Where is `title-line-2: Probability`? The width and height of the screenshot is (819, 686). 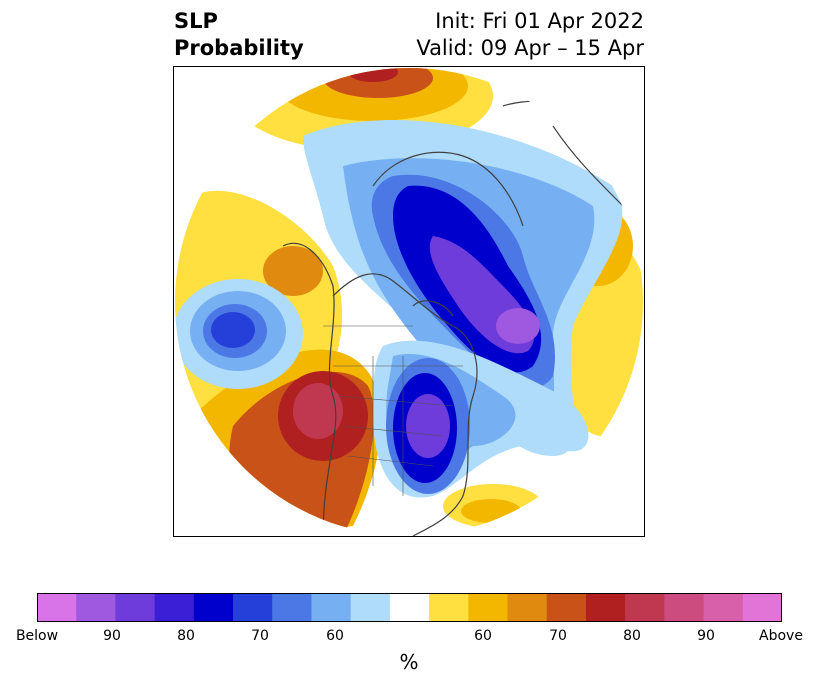
title-line-2: Probability is located at coordinates (239, 48).